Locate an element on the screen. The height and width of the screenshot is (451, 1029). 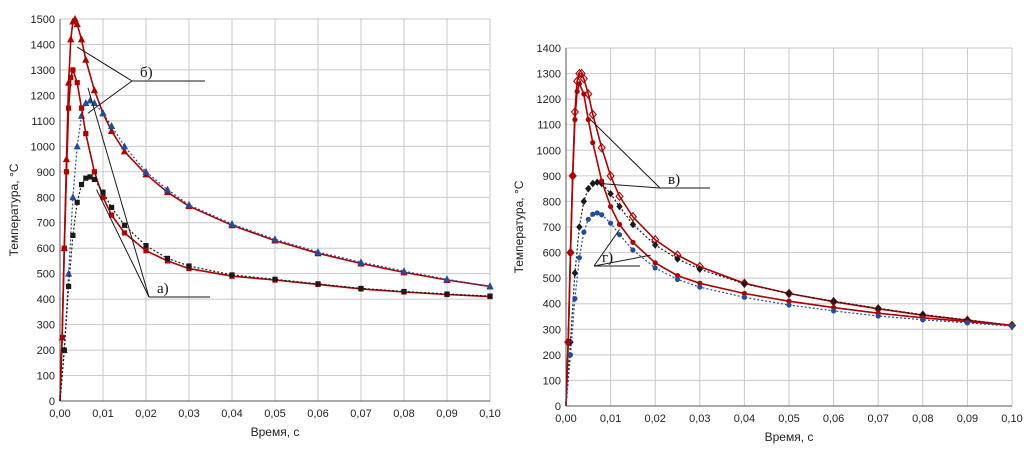
y-tick-label: 1200 is located at coordinates (549, 100).